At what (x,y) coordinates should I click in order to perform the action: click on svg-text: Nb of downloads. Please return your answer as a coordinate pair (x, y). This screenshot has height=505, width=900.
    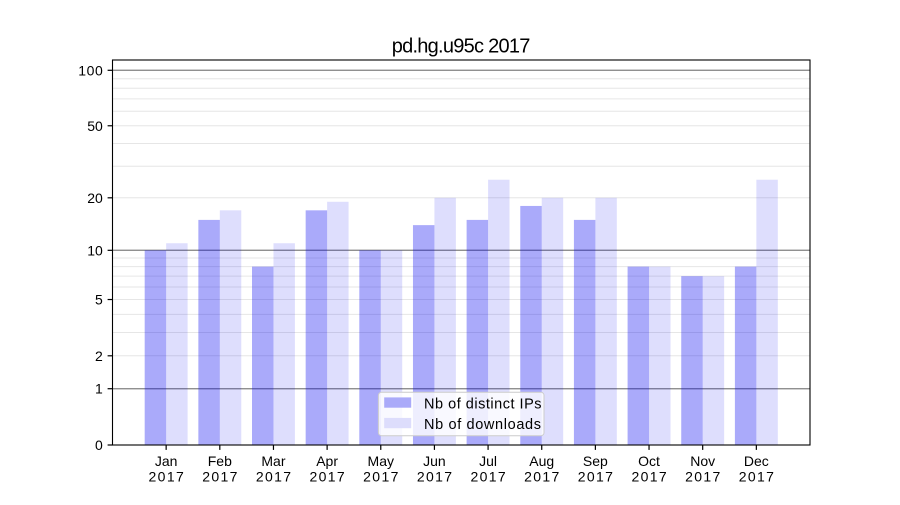
    Looking at the image, I should click on (482, 425).